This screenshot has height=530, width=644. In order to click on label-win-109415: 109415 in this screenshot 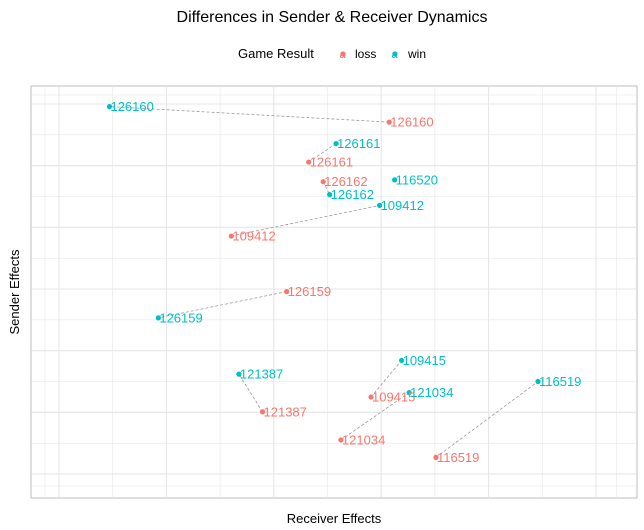, I will do `click(424, 360)`.